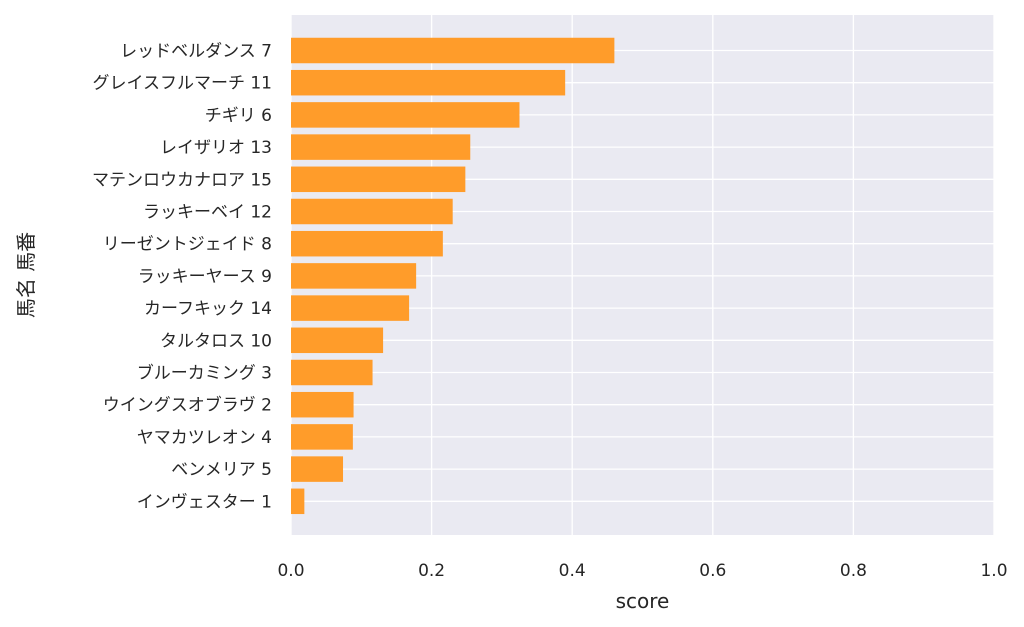 The image size is (1024, 627). Describe the element at coordinates (26, 275) in the screenshot. I see `y-axis-label: 馬名 馬番` at that location.